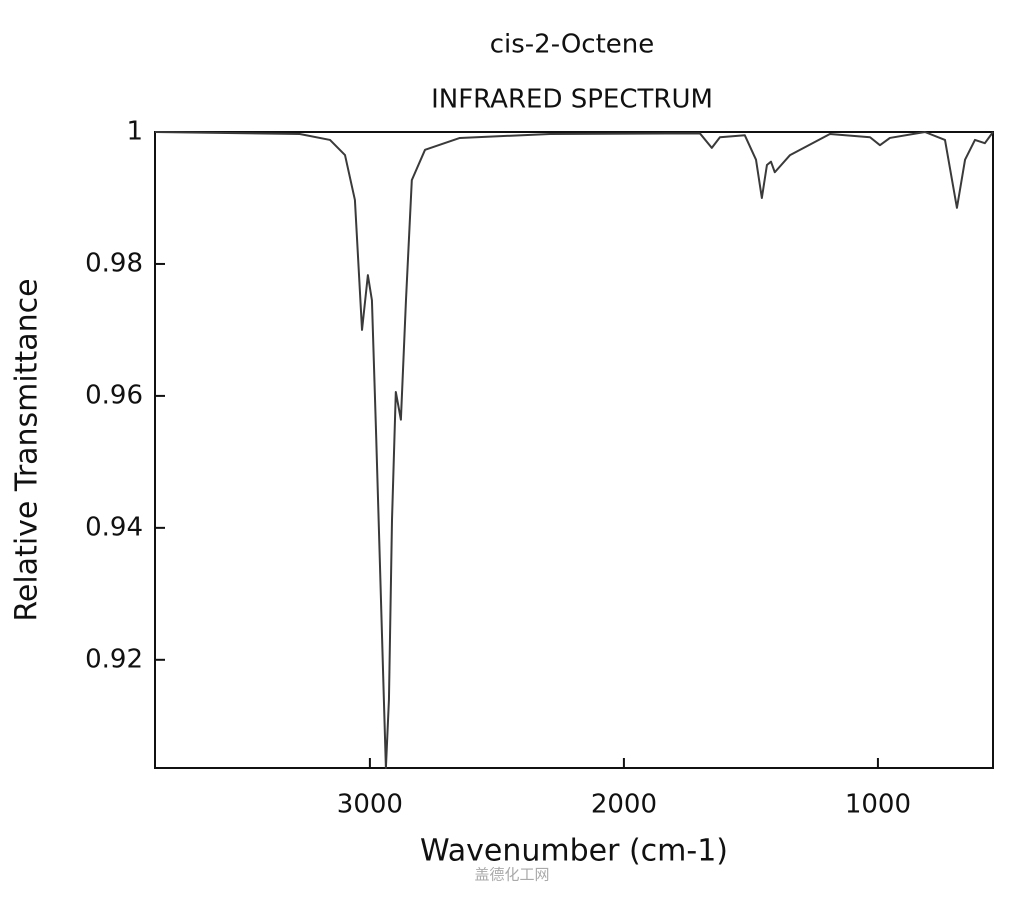 This screenshot has width=1024, height=900. What do you see at coordinates (511, 875) in the screenshot?
I see `watermark: 盖德化工网` at bounding box center [511, 875].